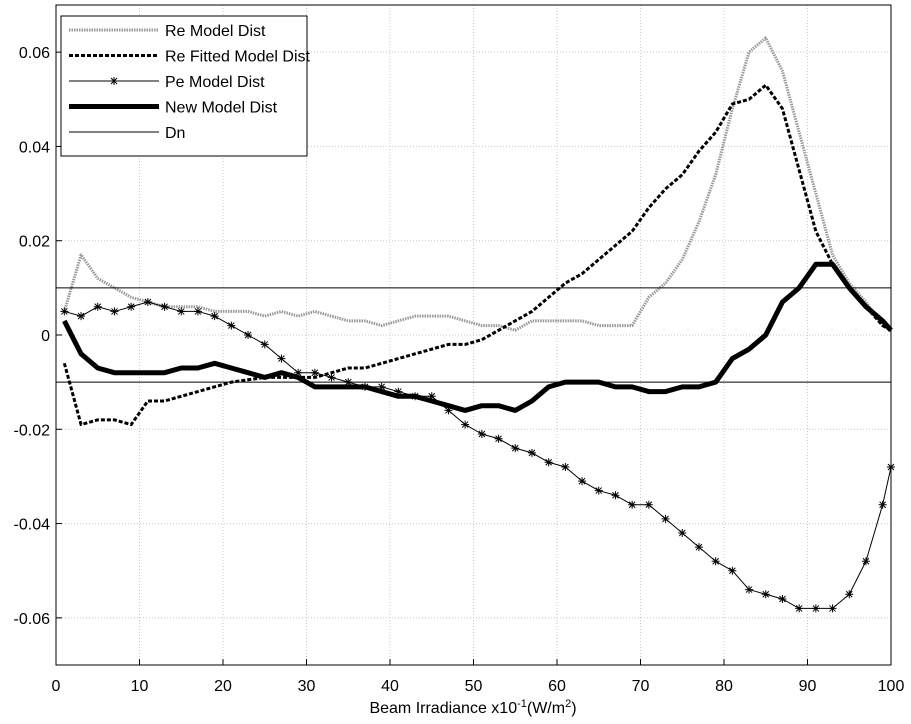 Image resolution: width=911 pixels, height=724 pixels. I want to click on y-tick-label: 0.02, so click(34, 242).